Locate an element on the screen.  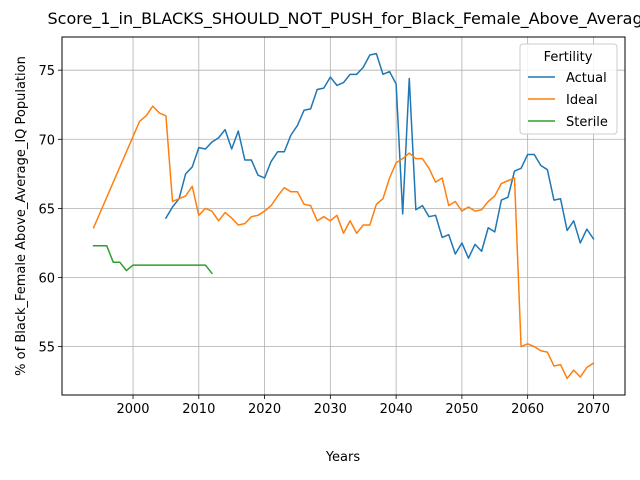
x-tick-label: 2020 is located at coordinates (264, 409).